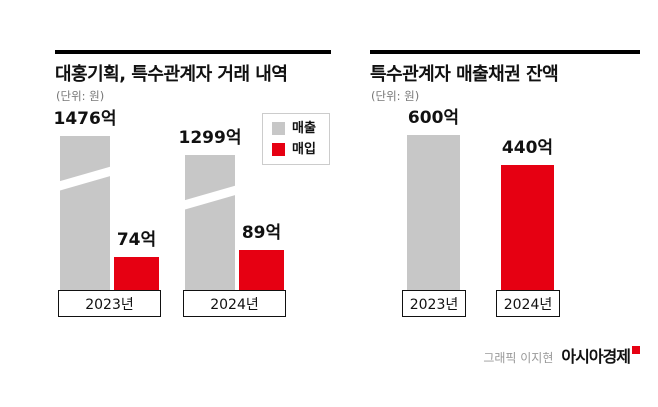 The width and height of the screenshot is (658, 407). What do you see at coordinates (296, 139) in the screenshot?
I see `legend: 매출 매입` at bounding box center [296, 139].